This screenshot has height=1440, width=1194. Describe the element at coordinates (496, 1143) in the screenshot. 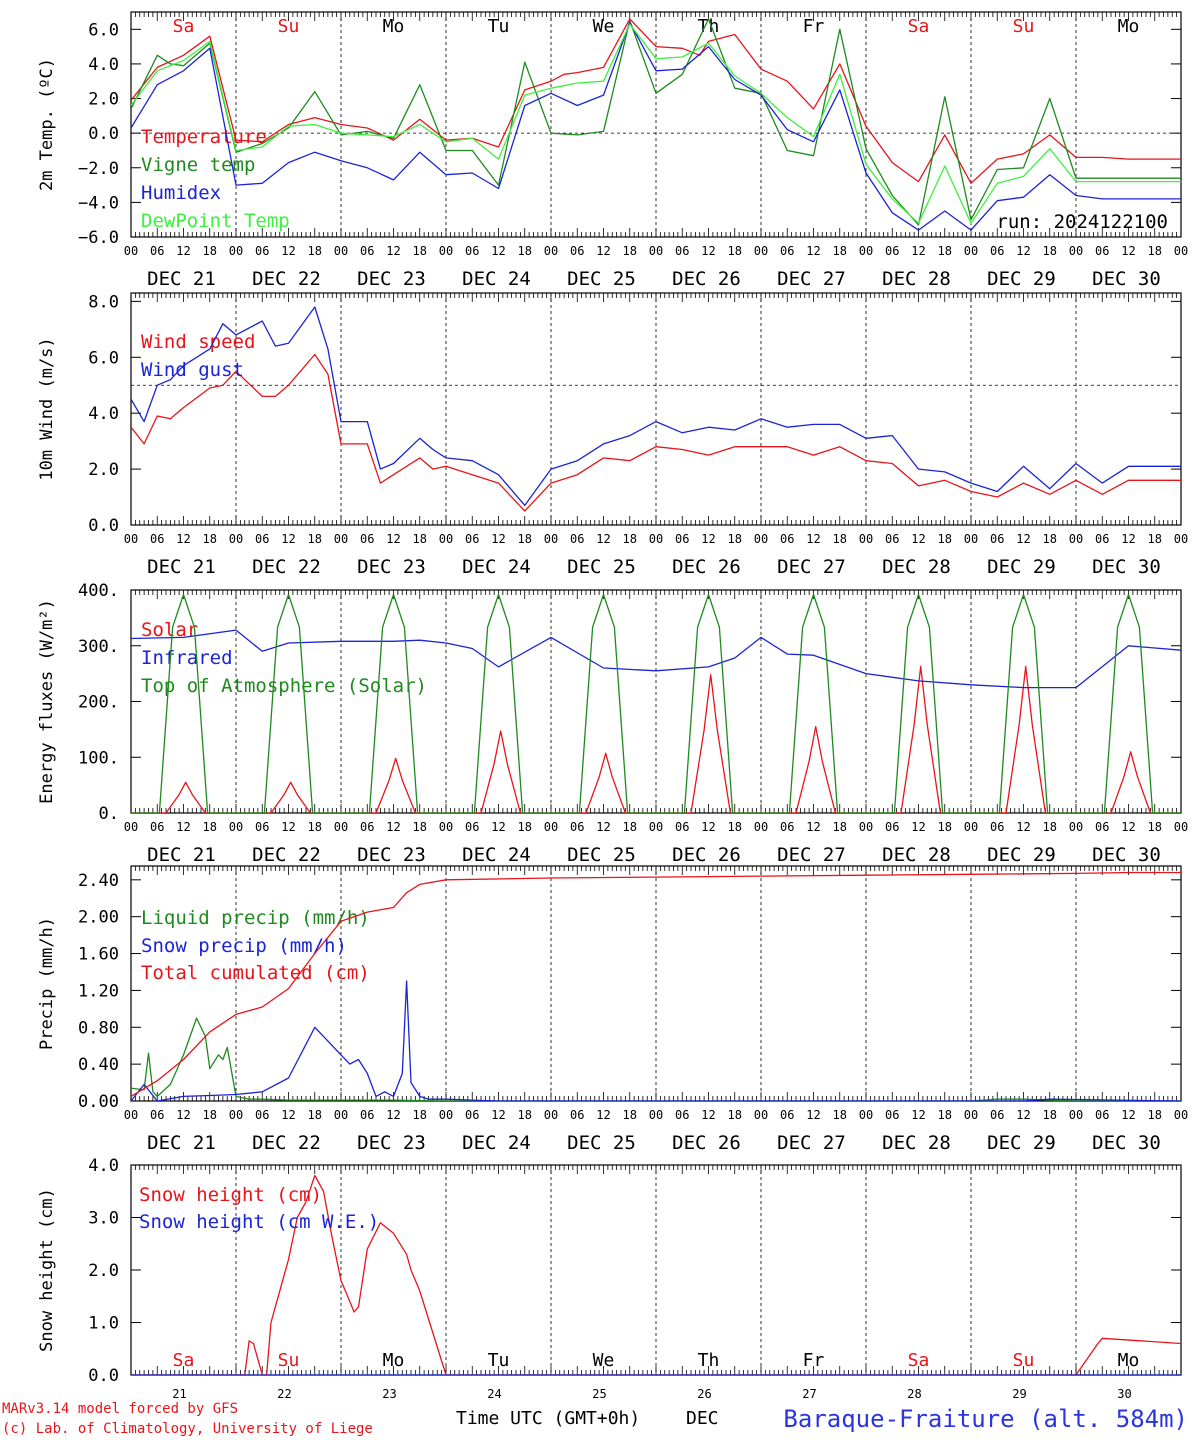

I see `date-label: DEC 24` at that location.